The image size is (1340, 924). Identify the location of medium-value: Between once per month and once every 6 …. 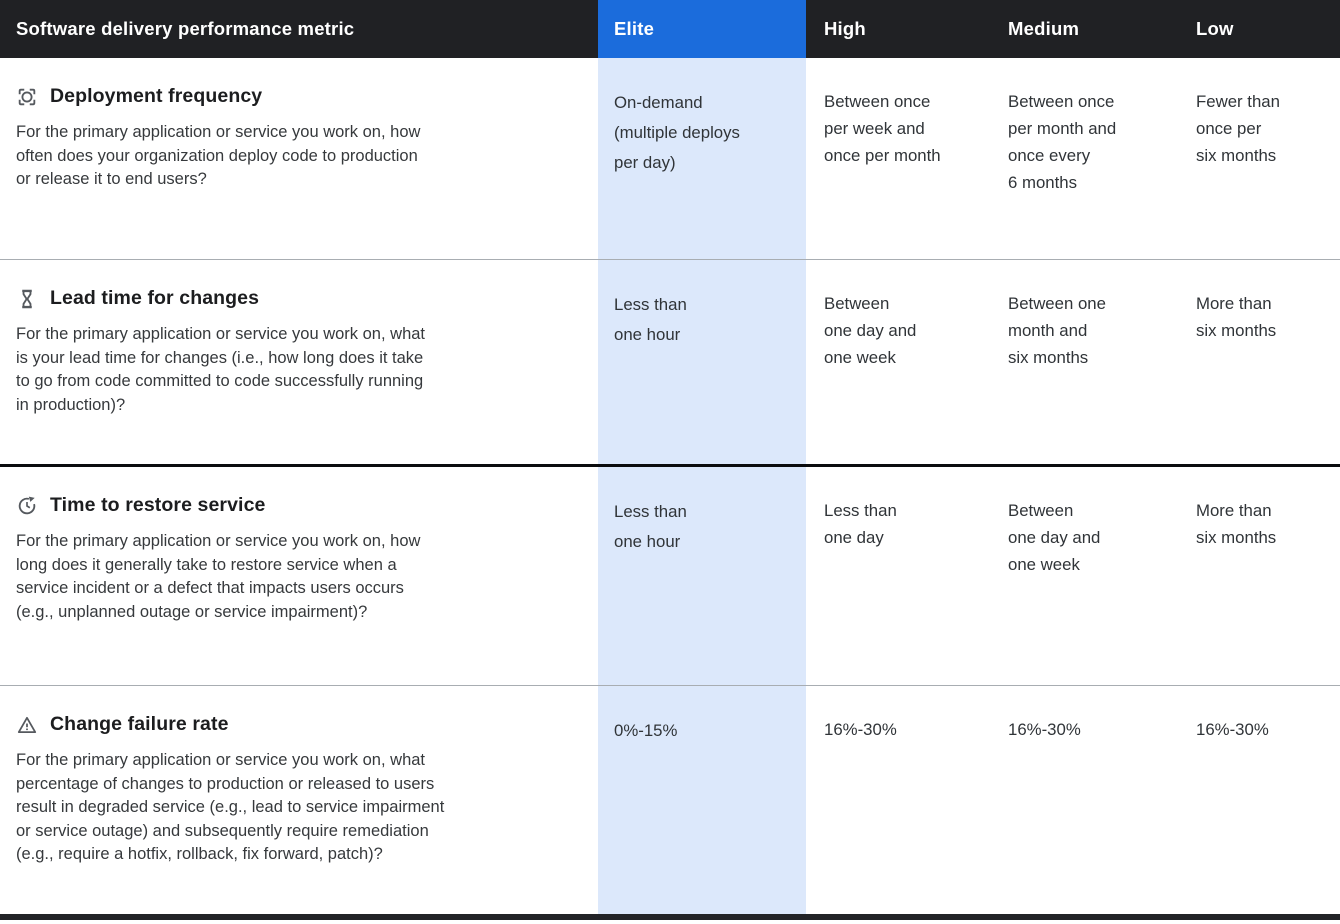
(1062, 142).